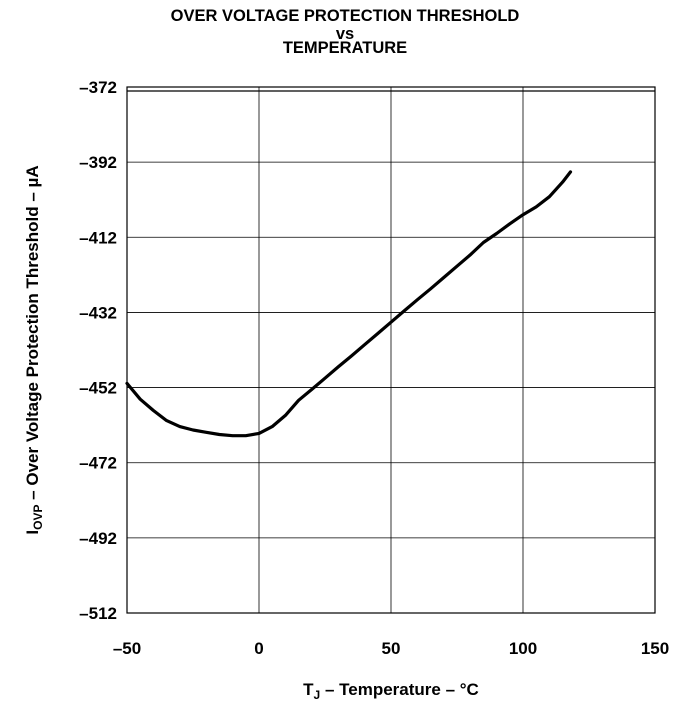 This screenshot has width=690, height=705. I want to click on y-tick-labels: –372 –392 –412 –432 –452 –472 –492 –512, so click(98, 350).